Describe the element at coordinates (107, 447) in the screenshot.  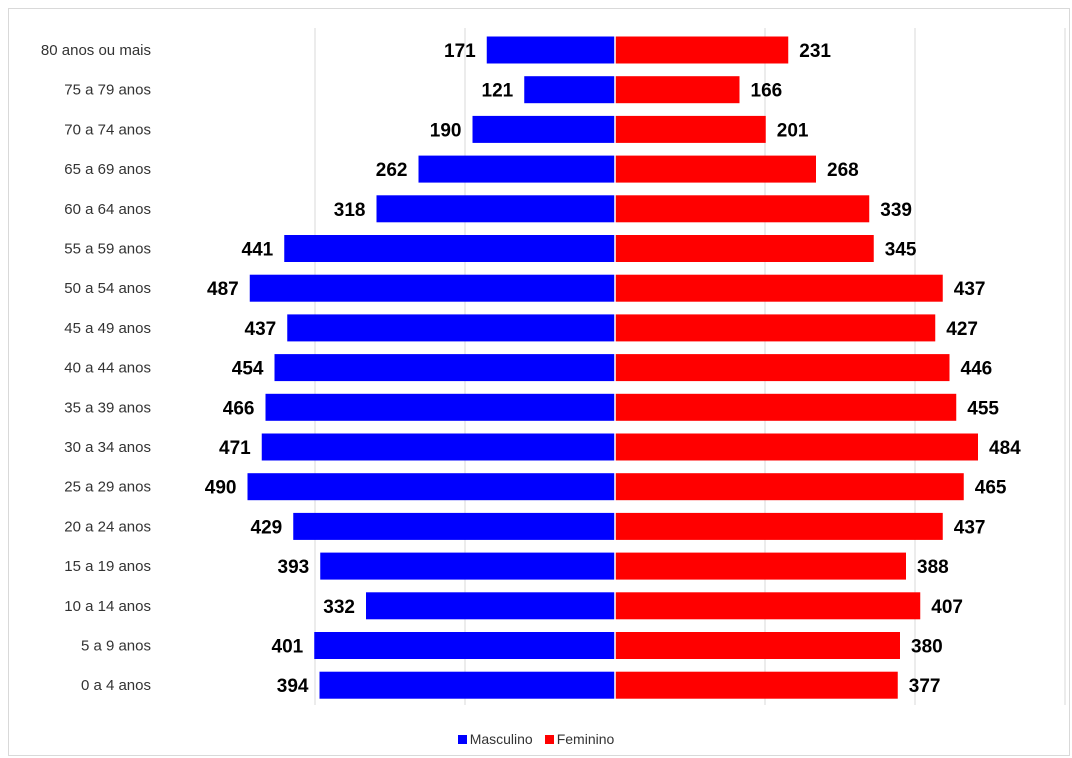
I see `category-label: 30 a 34 anos` at that location.